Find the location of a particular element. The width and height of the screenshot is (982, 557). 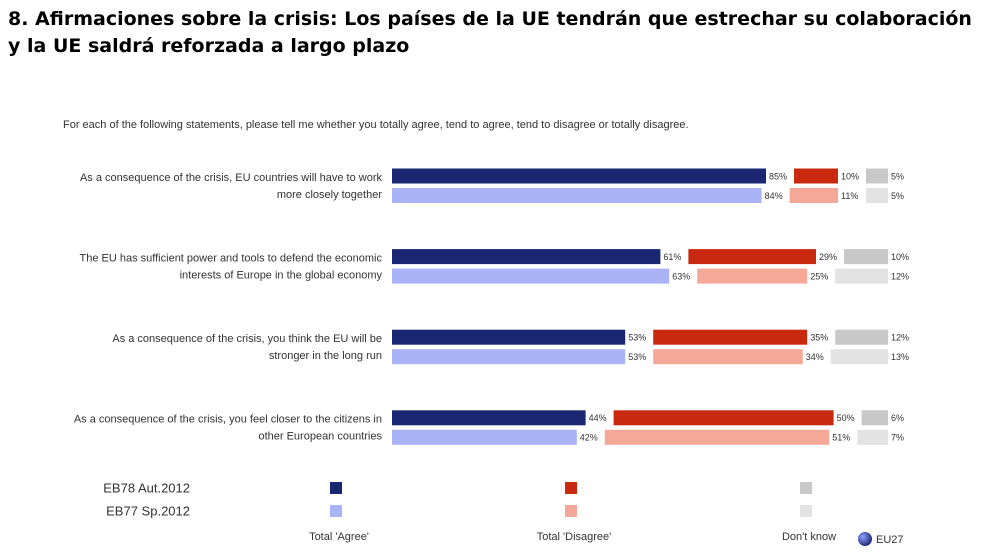

value-label: 29% is located at coordinates (828, 257).